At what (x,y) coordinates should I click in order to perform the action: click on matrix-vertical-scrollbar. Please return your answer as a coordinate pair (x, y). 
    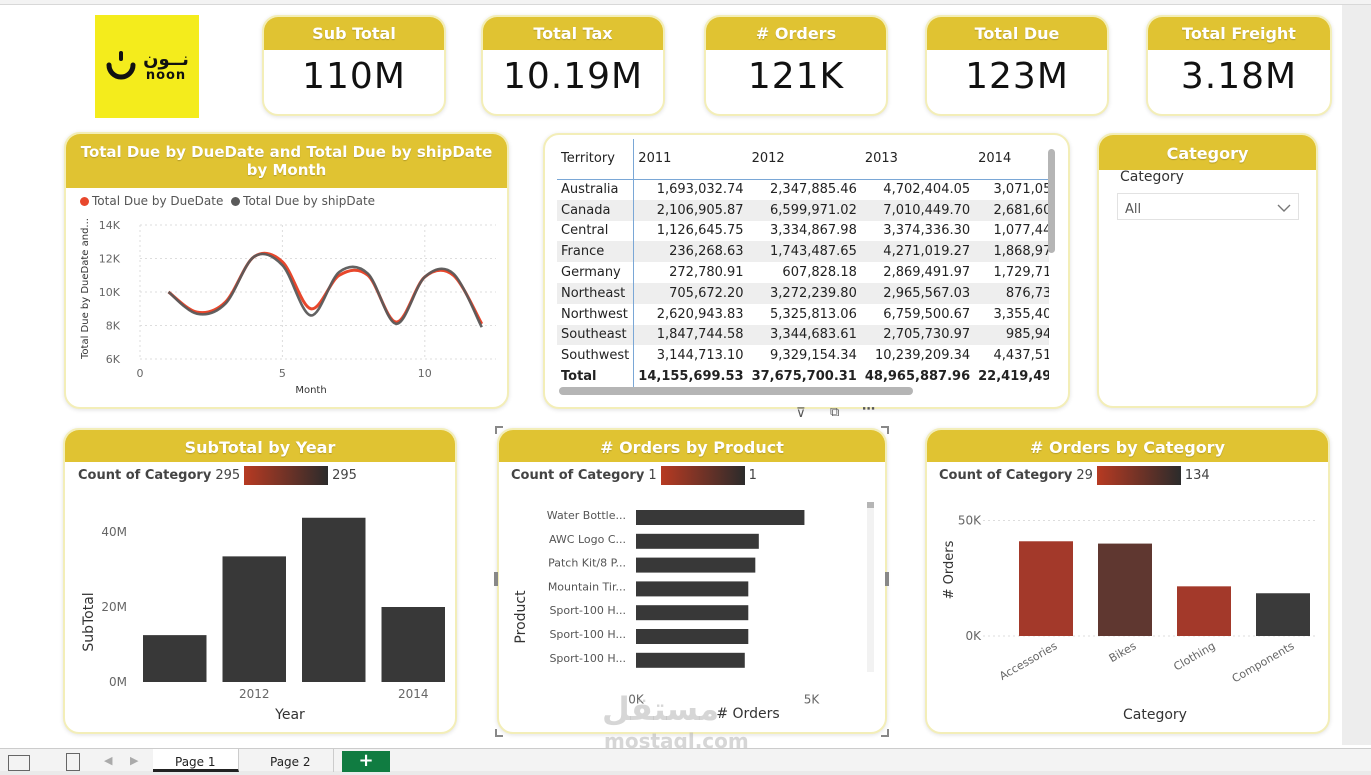
    Looking at the image, I should click on (1051, 201).